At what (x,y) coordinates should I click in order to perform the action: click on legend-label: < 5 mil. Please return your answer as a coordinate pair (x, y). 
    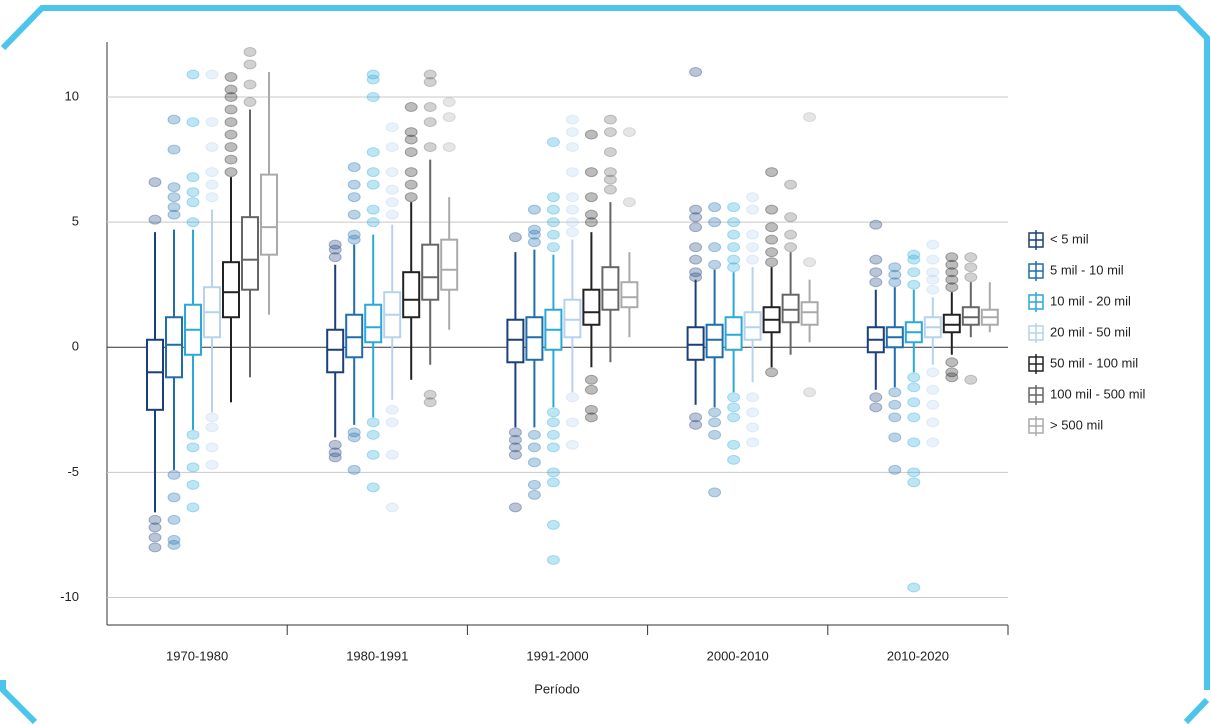
    Looking at the image, I should click on (1069, 238).